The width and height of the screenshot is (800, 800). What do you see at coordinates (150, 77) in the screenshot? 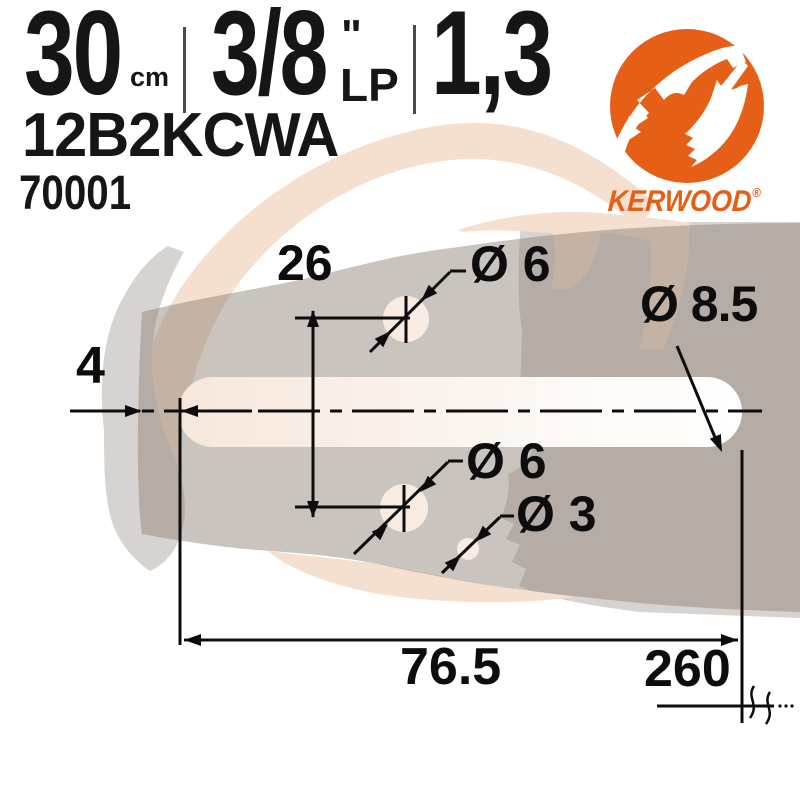
I see `spec-length-unit: cm` at bounding box center [150, 77].